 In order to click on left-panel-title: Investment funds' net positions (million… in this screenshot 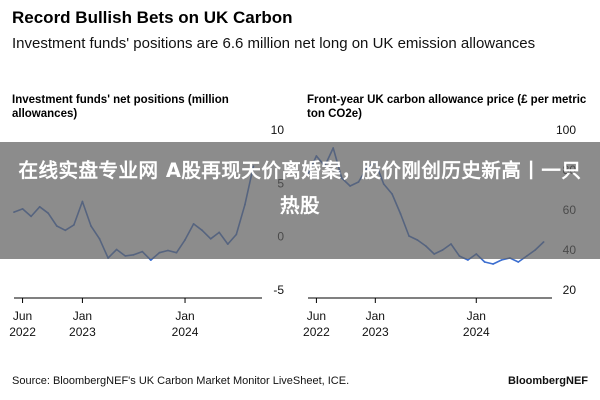, I will do `click(120, 107)`.